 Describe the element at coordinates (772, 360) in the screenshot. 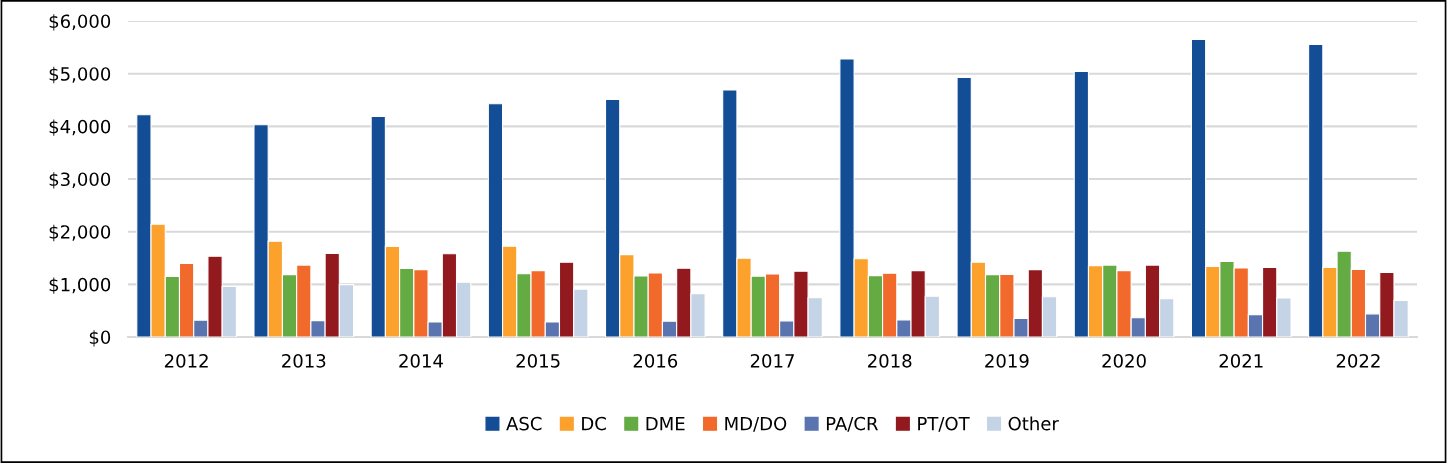

I see `x-tick-label: 2017` at that location.